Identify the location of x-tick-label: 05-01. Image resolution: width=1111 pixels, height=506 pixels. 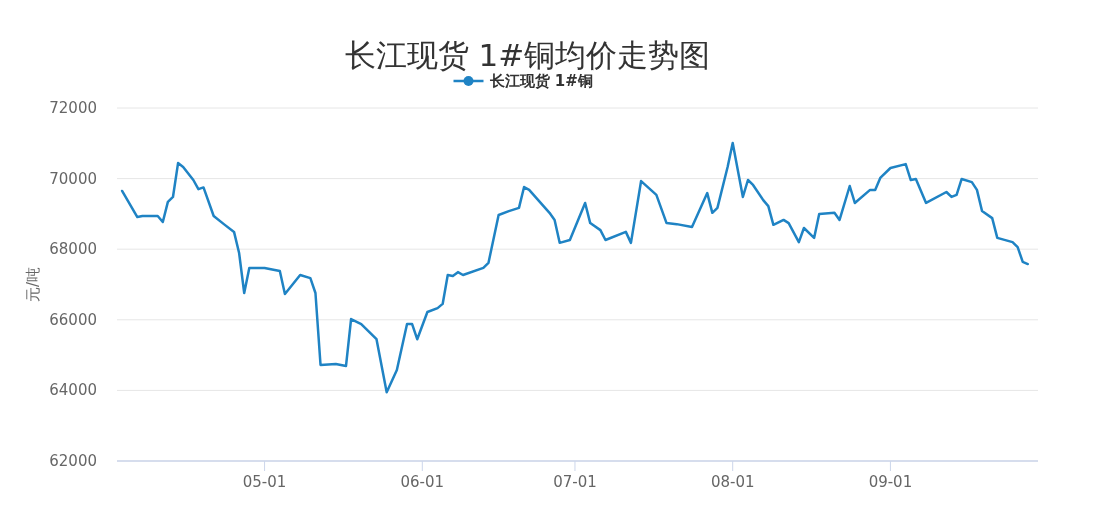
(264, 482).